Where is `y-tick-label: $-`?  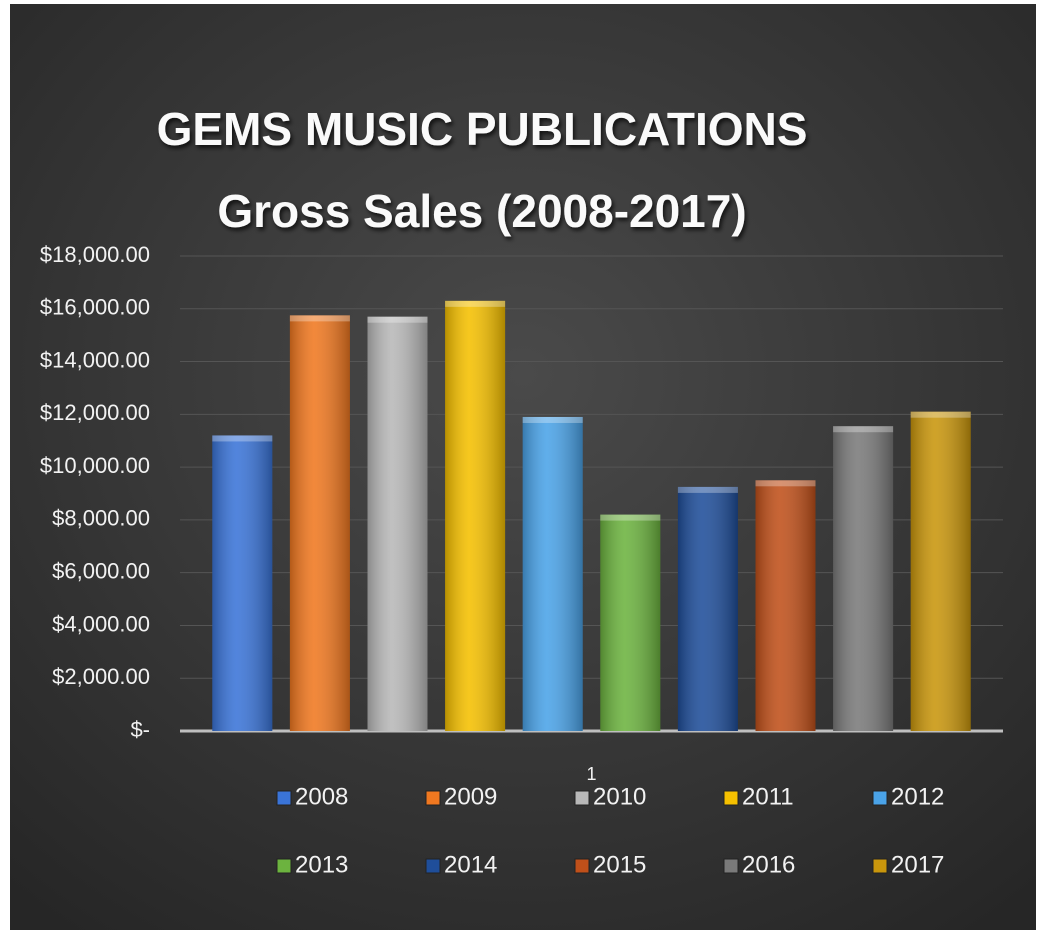
y-tick-label: $- is located at coordinates (140, 729).